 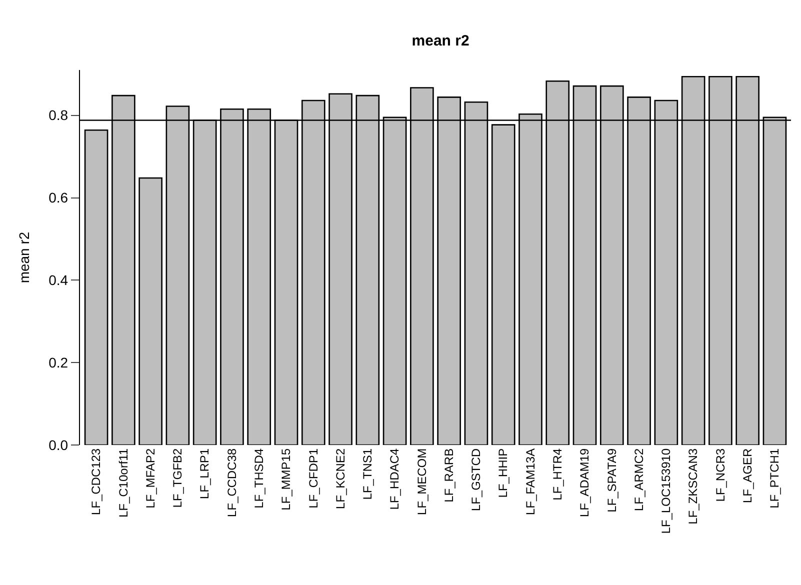 What do you see at coordinates (177, 478) in the screenshot?
I see `x-tick-label: LF_TGFB2` at bounding box center [177, 478].